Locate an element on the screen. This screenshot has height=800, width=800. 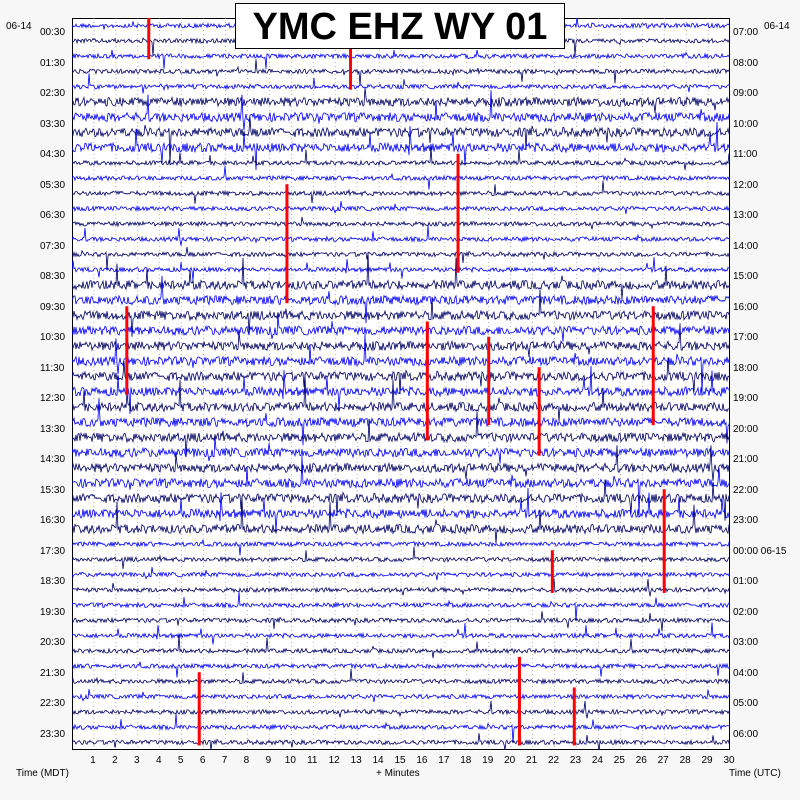
x-tick-label: 2 is located at coordinates (115, 760).